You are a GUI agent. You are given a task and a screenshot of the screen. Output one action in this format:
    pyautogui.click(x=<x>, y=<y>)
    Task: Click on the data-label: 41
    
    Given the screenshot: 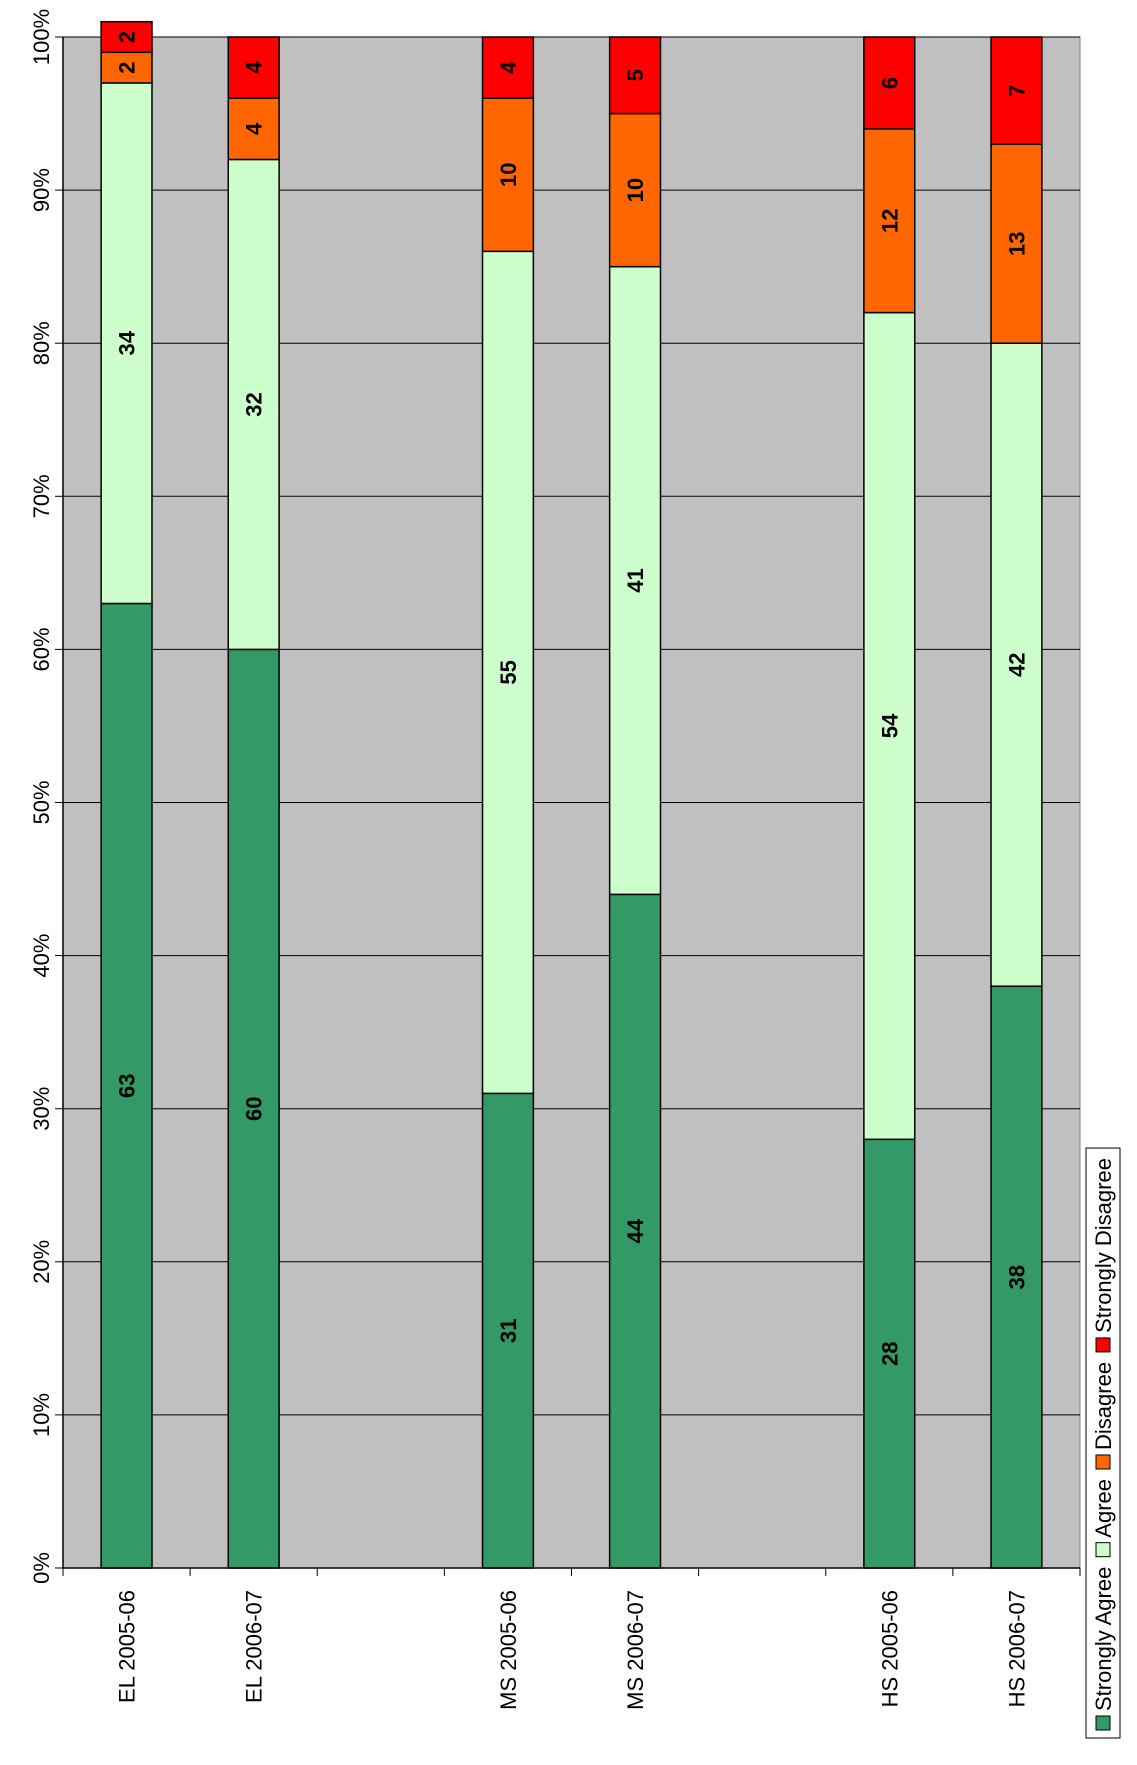 What is the action you would take?
    pyautogui.click(x=635, y=580)
    